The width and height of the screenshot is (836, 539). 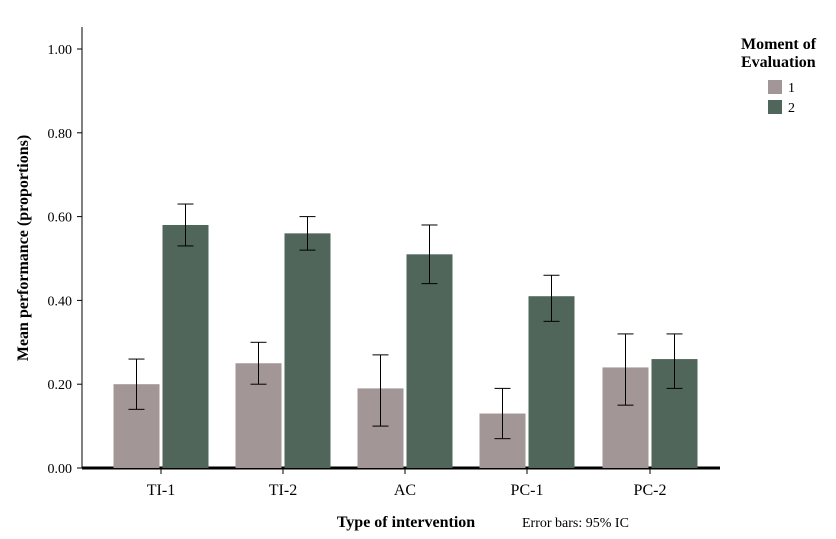 What do you see at coordinates (527, 490) in the screenshot?
I see `x-tick-label: PC-1` at bounding box center [527, 490].